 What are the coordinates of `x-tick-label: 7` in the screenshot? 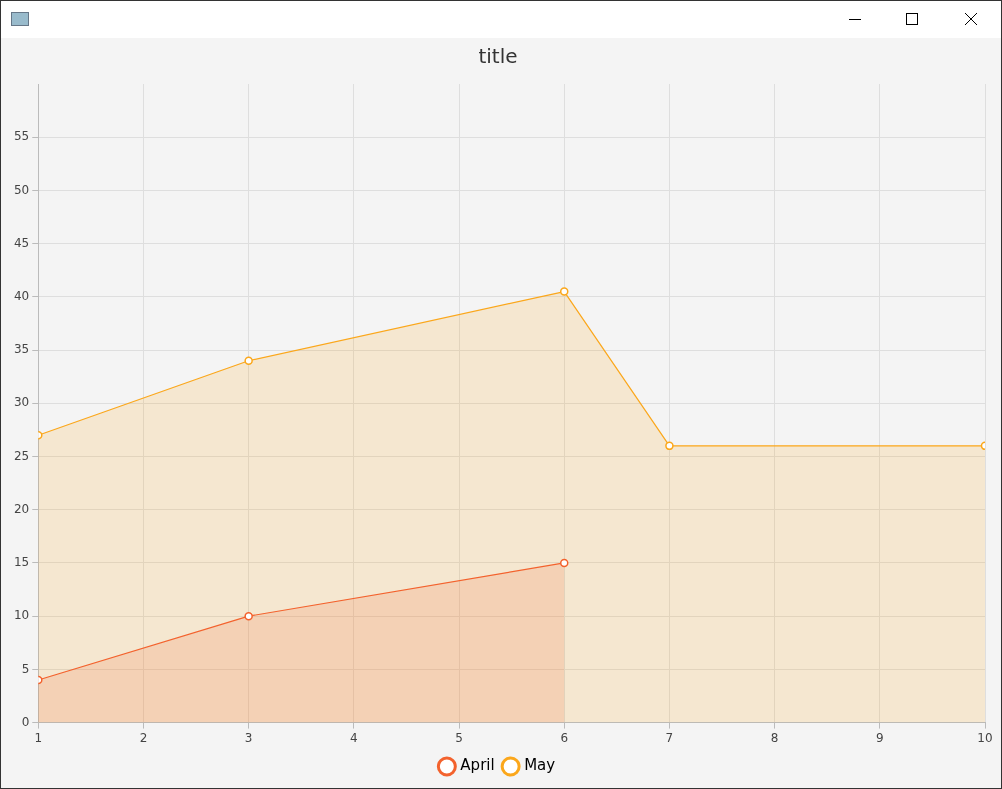 It's located at (669, 737).